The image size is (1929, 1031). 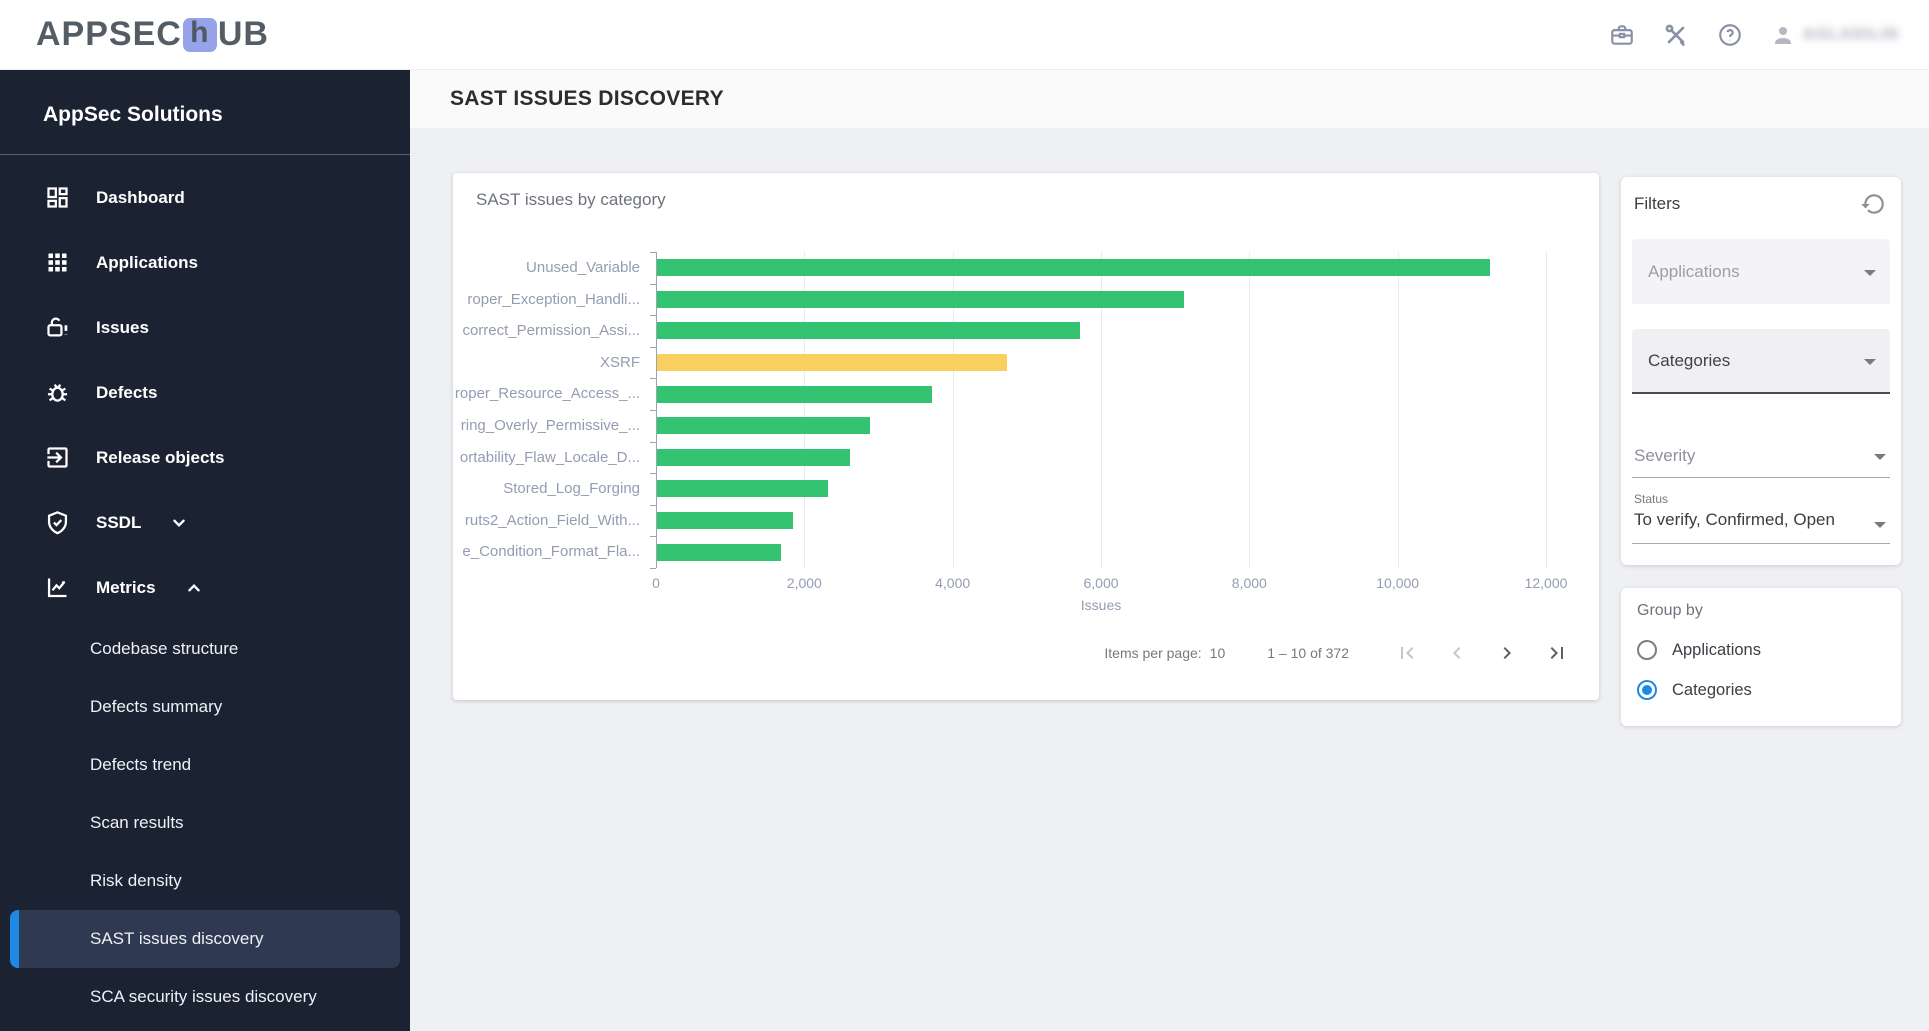 I want to click on bar-ortability-flaw-locale-d, so click(x=753, y=457).